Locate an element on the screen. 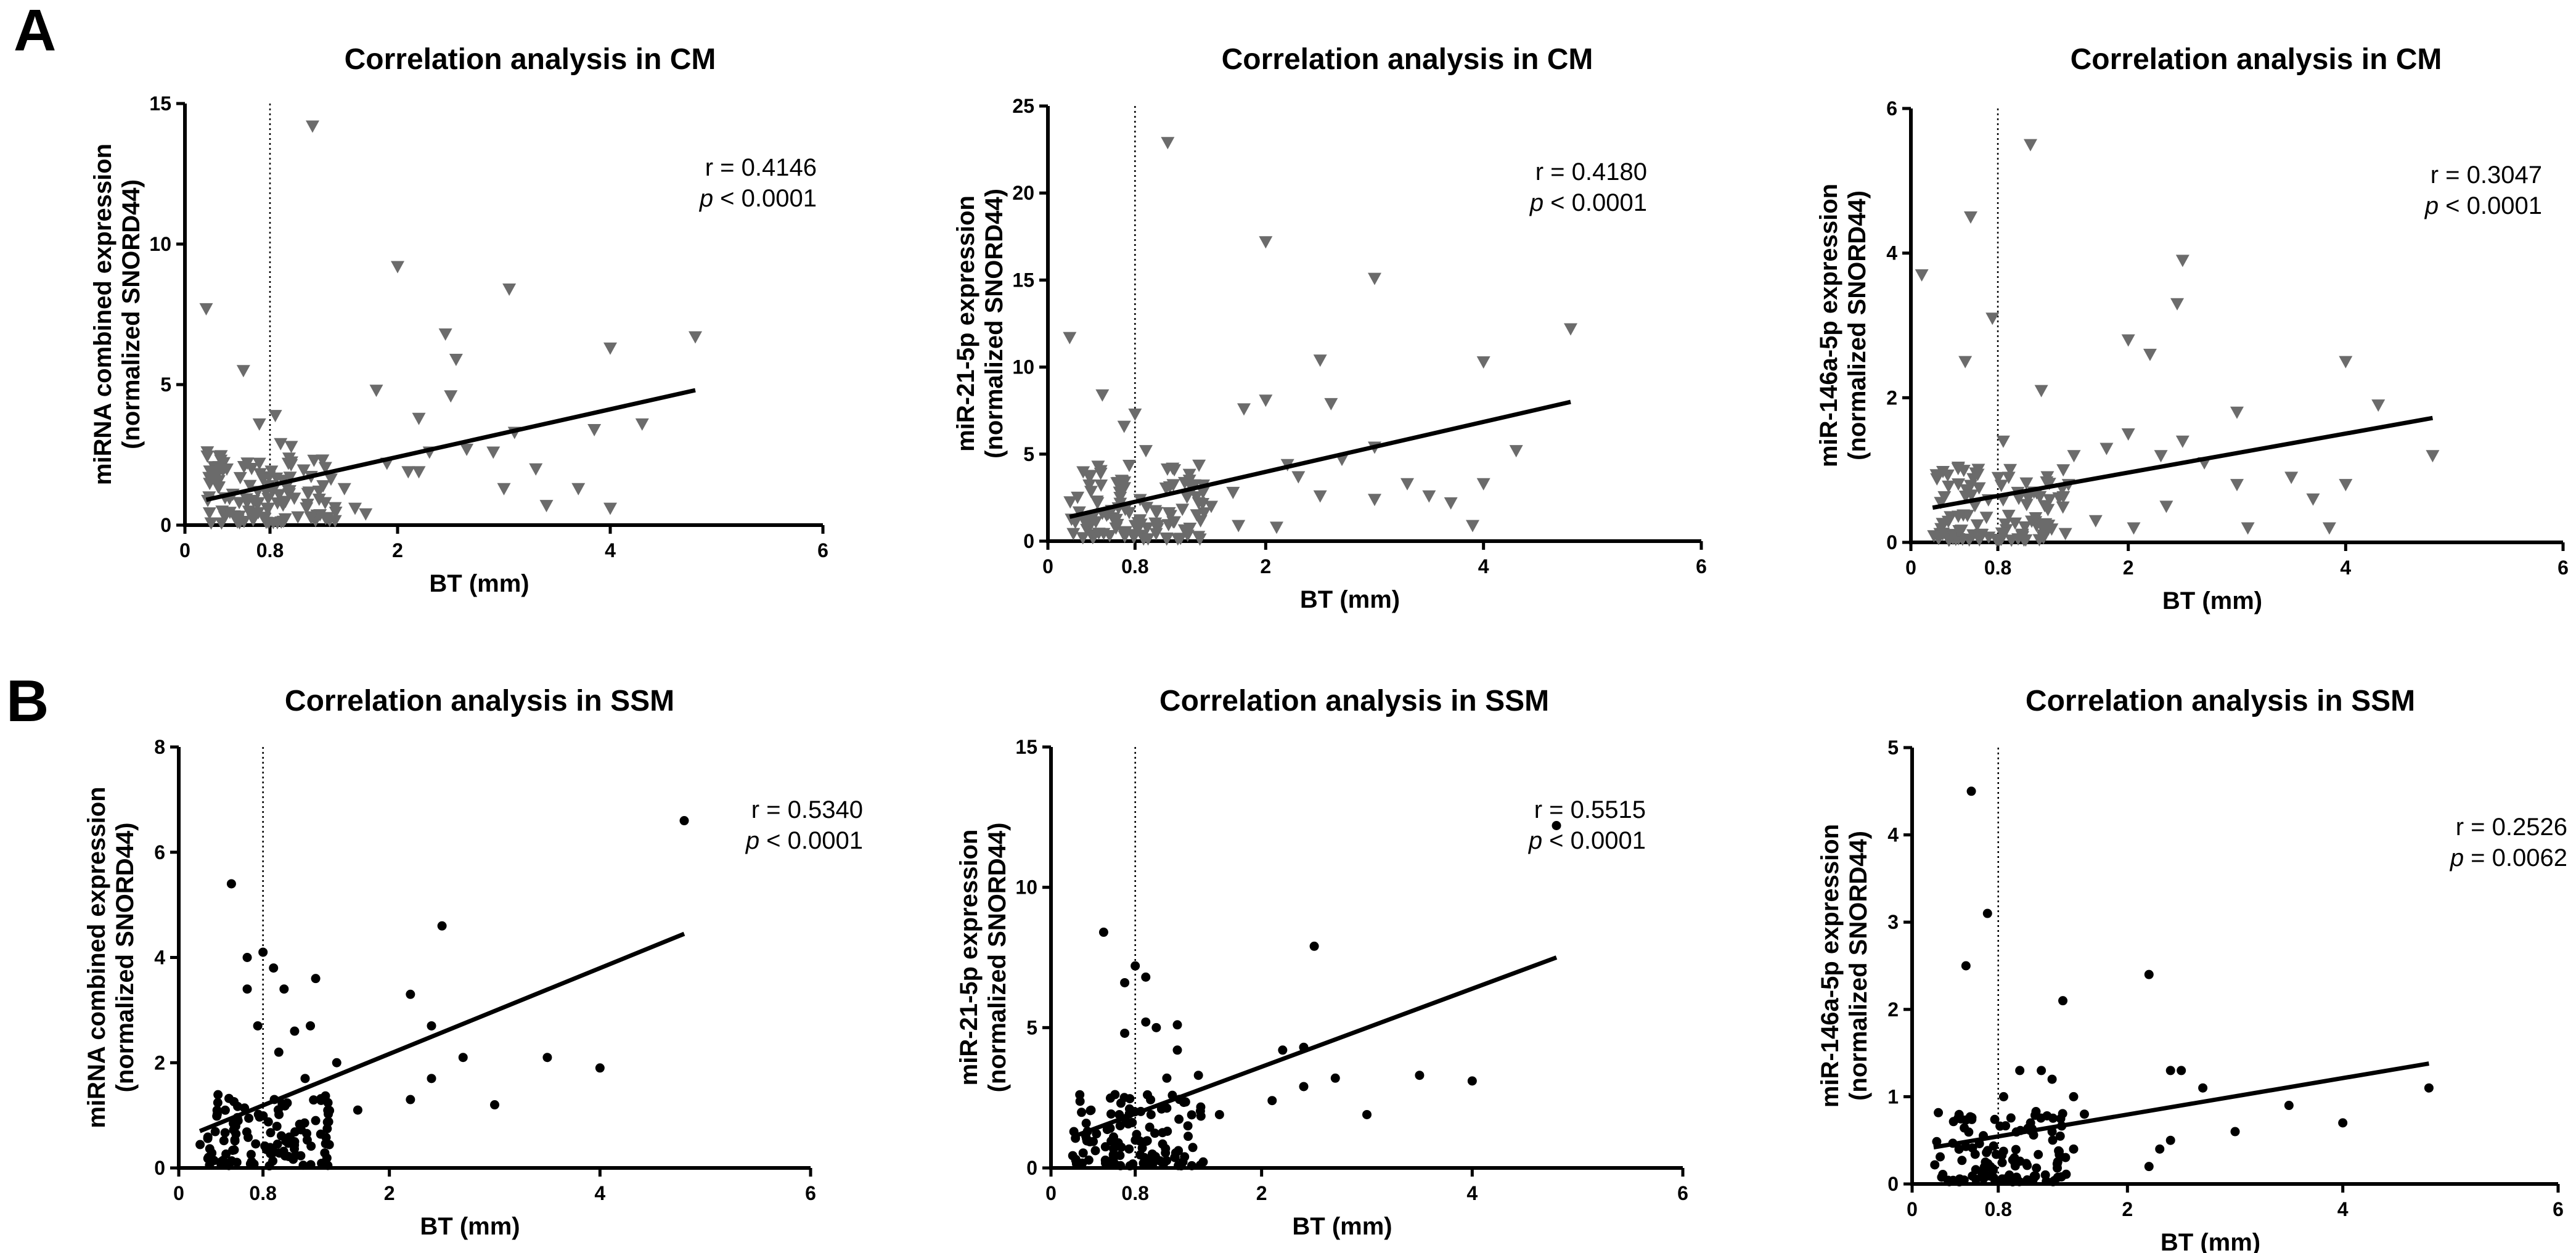  y-tick-label: 2 is located at coordinates (1893, 1009).